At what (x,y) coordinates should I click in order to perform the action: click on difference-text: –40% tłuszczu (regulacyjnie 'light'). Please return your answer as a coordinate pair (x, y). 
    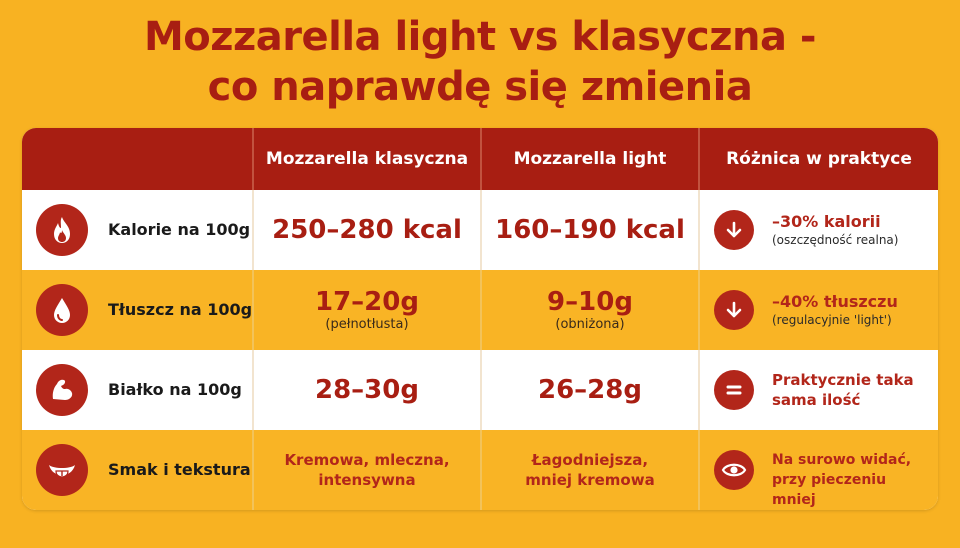
    Looking at the image, I should click on (835, 310).